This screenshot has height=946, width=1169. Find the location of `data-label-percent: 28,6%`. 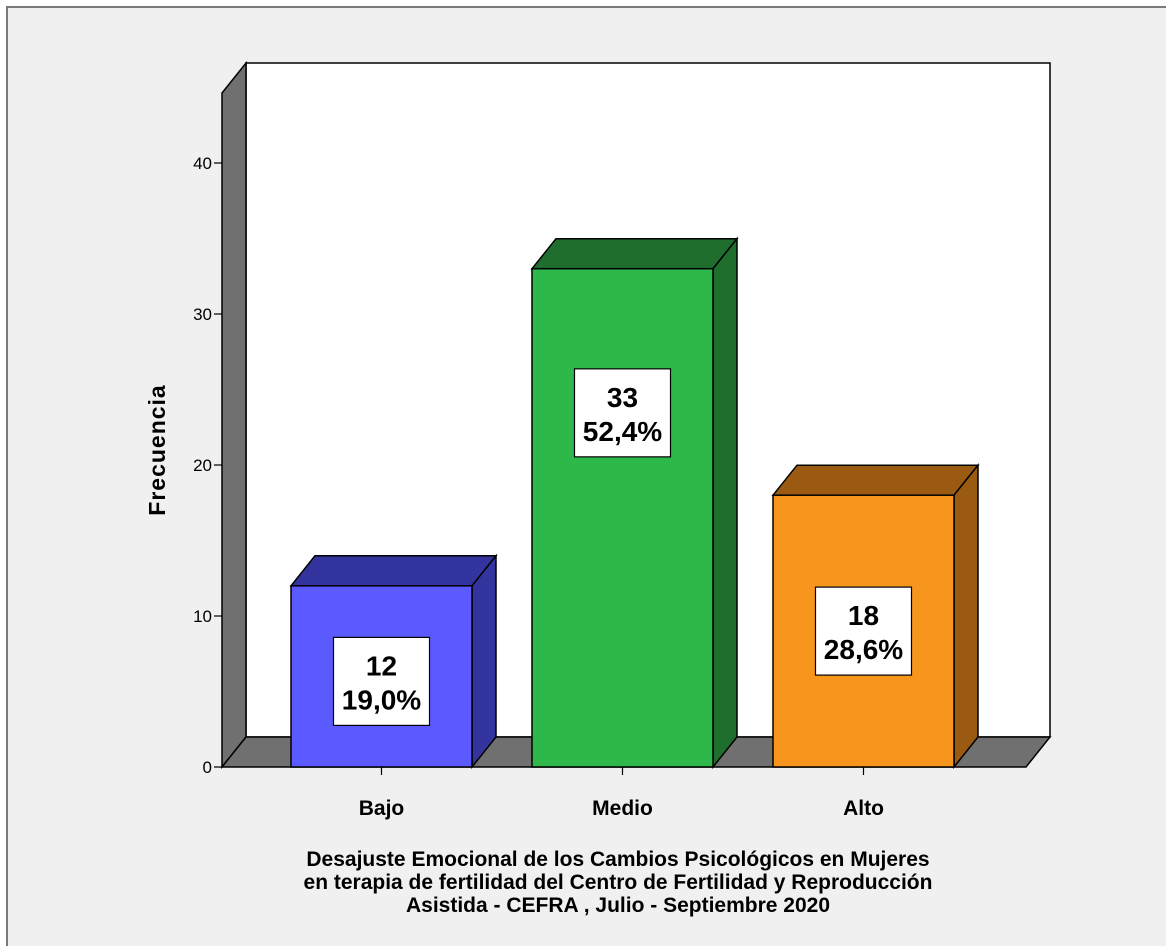

data-label-percent: 28,6% is located at coordinates (863, 649).